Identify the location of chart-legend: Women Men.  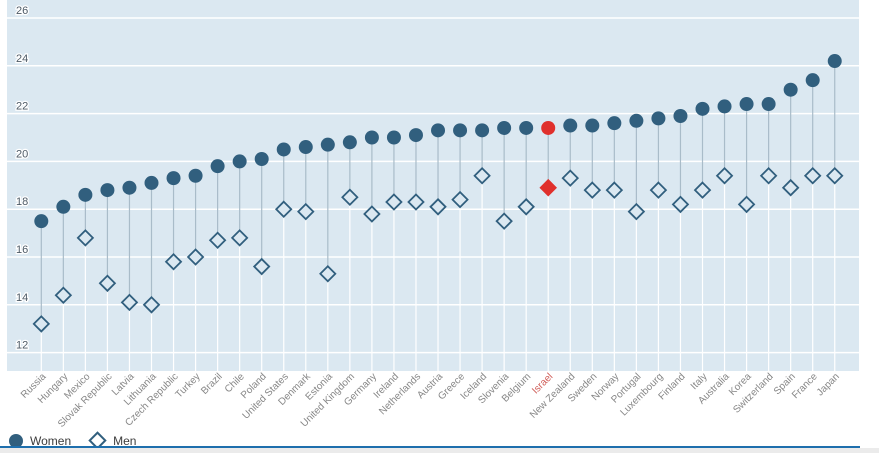
(73, 440).